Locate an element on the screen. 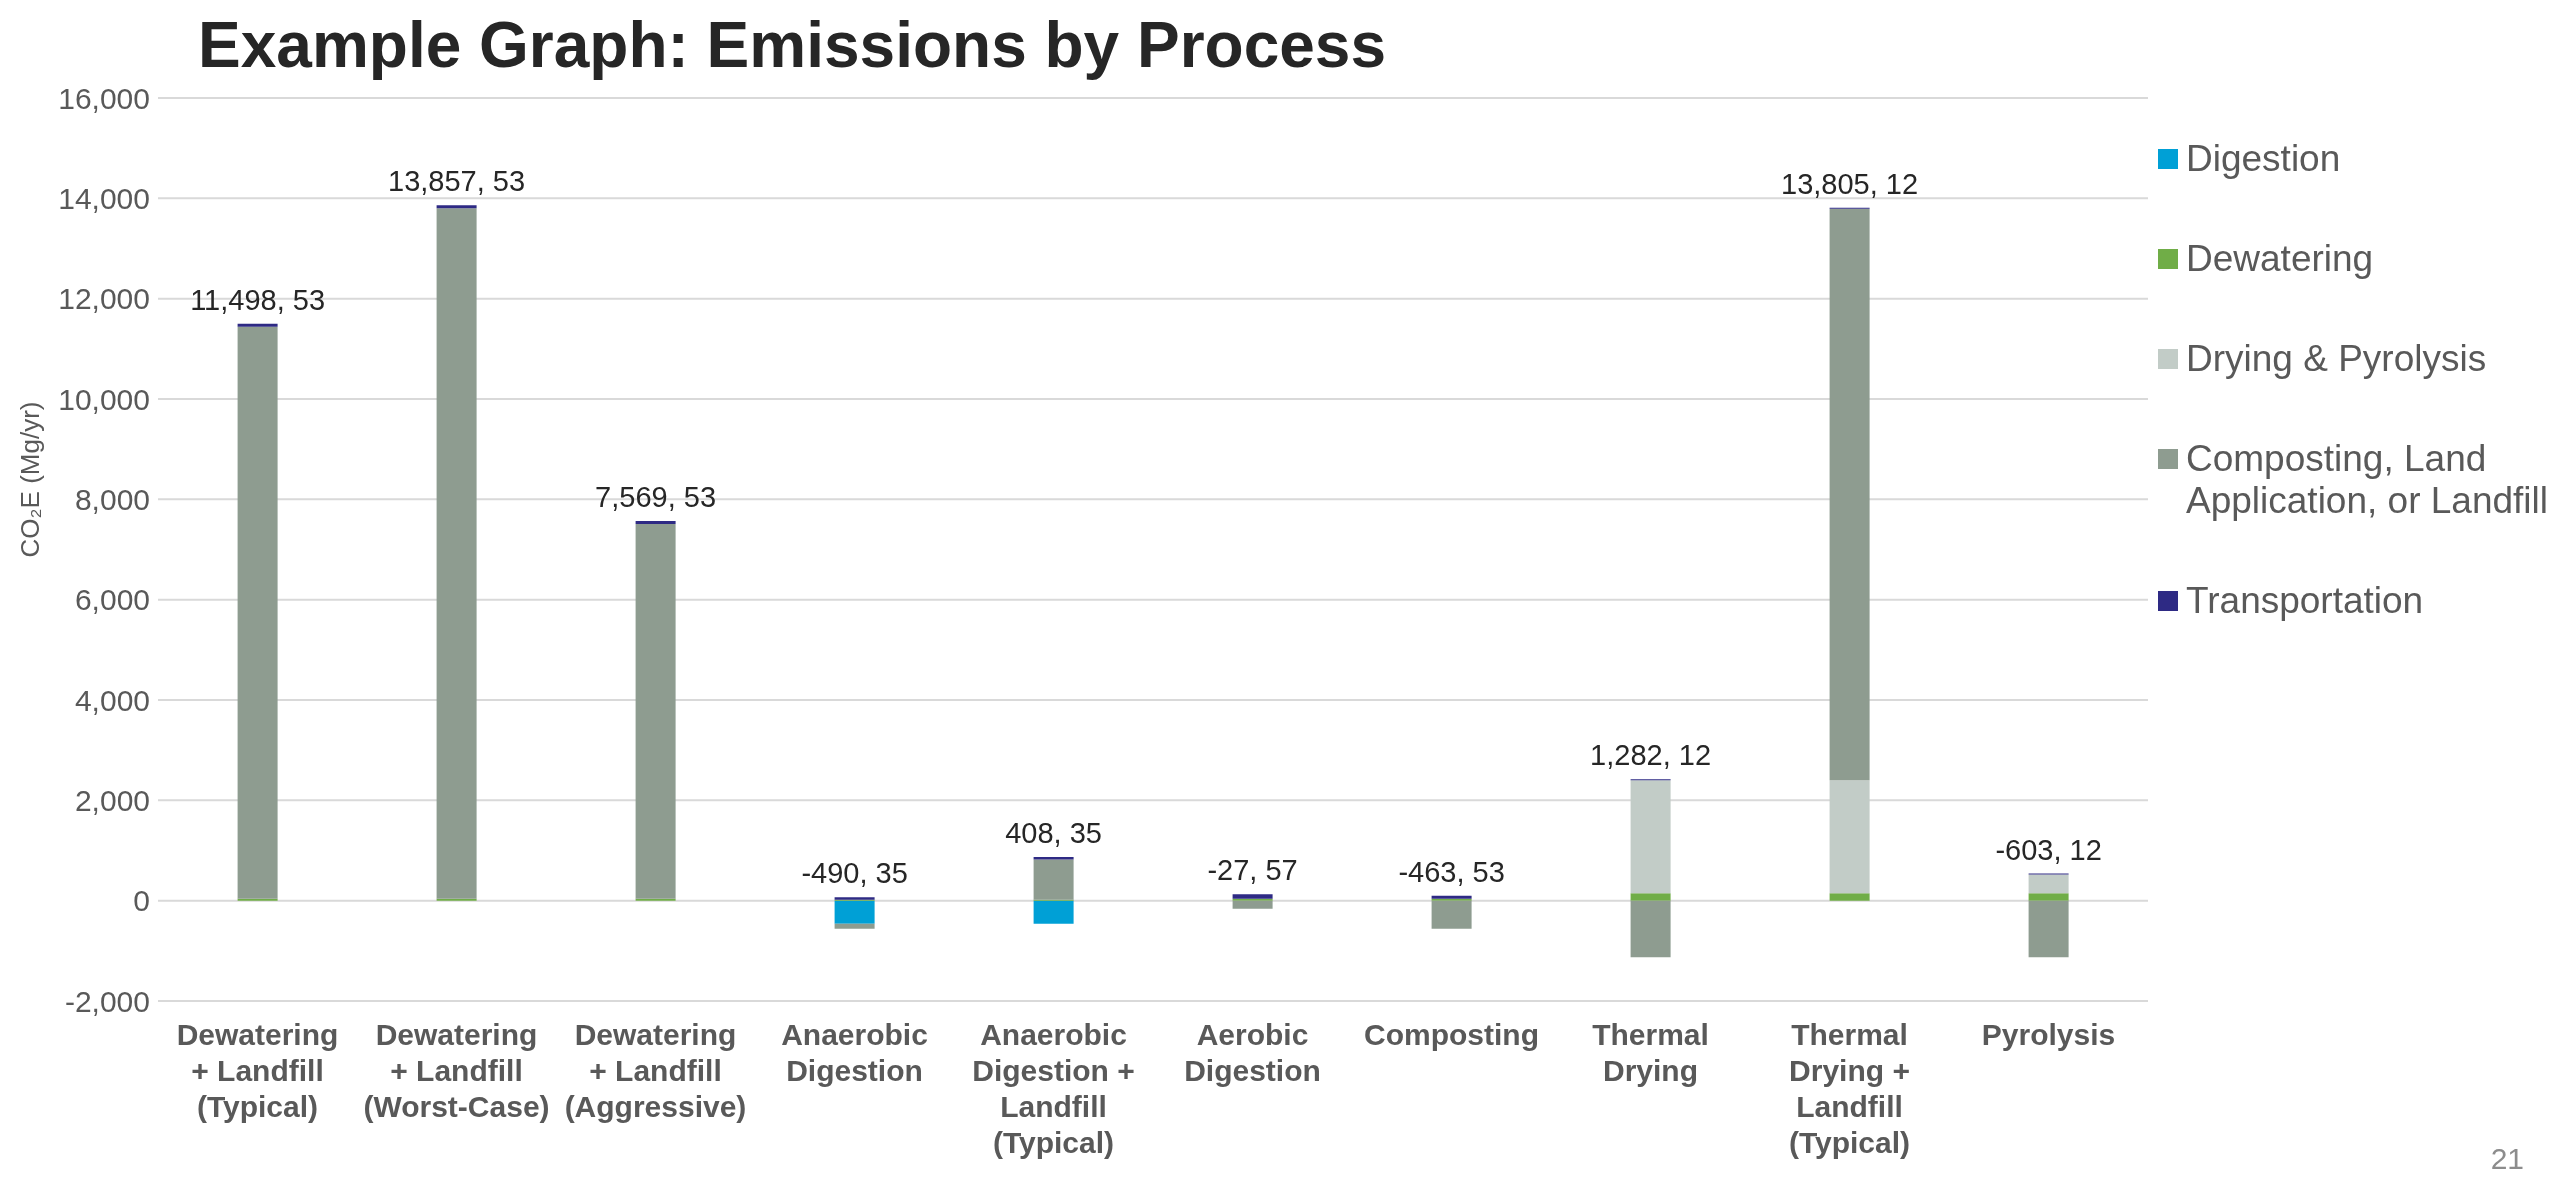  x-tick-label: Composting is located at coordinates (1451, 1034).